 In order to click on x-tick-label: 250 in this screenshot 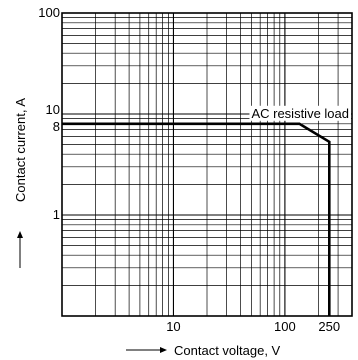, I will do `click(329, 326)`.